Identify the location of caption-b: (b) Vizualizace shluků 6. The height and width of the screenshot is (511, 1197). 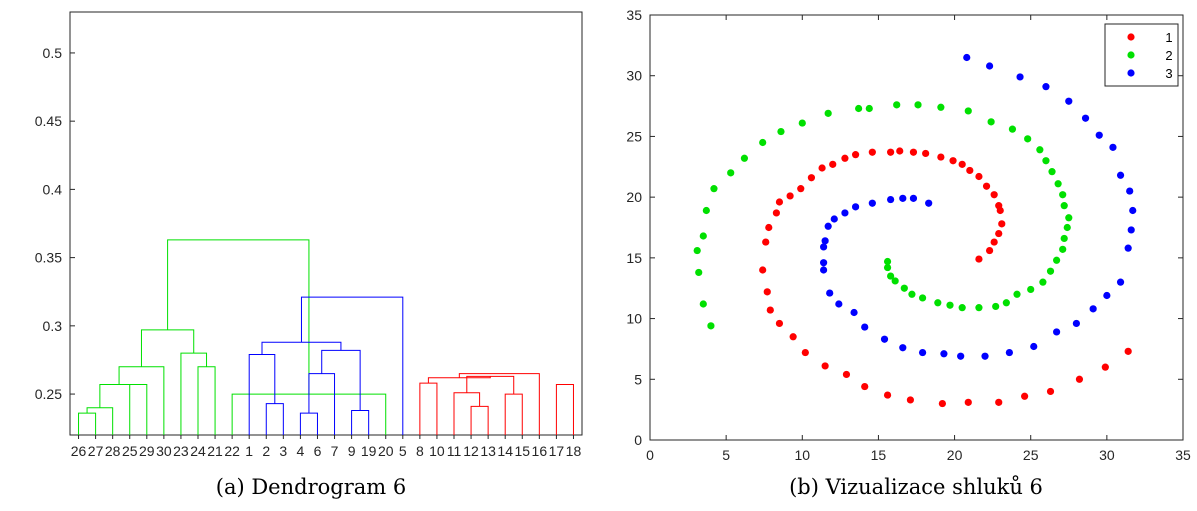
(916, 487).